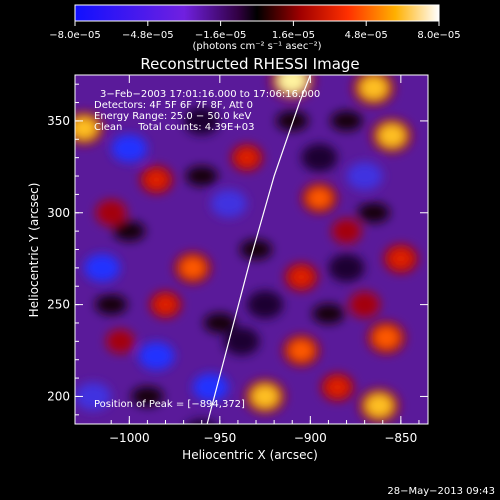 This screenshot has height=500, width=500. Describe the element at coordinates (58, 121) in the screenshot. I see `y-tick-label: 350` at that location.